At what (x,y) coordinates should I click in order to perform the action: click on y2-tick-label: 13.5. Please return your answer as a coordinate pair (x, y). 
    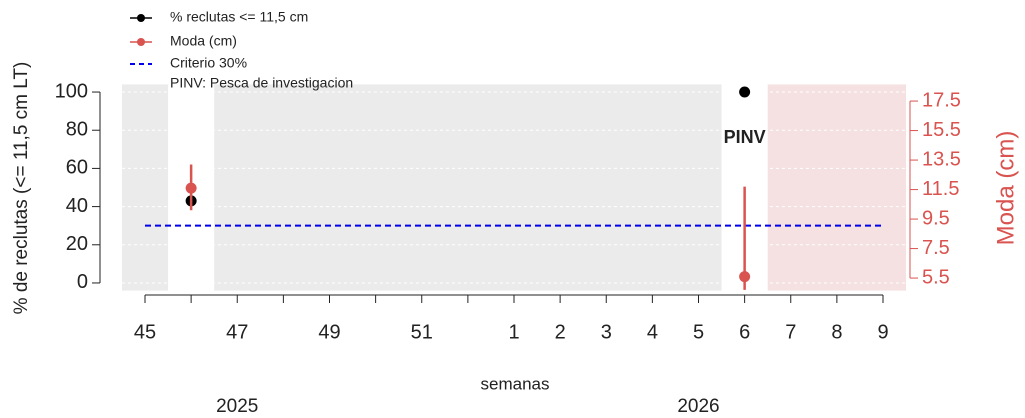
    Looking at the image, I should click on (941, 159).